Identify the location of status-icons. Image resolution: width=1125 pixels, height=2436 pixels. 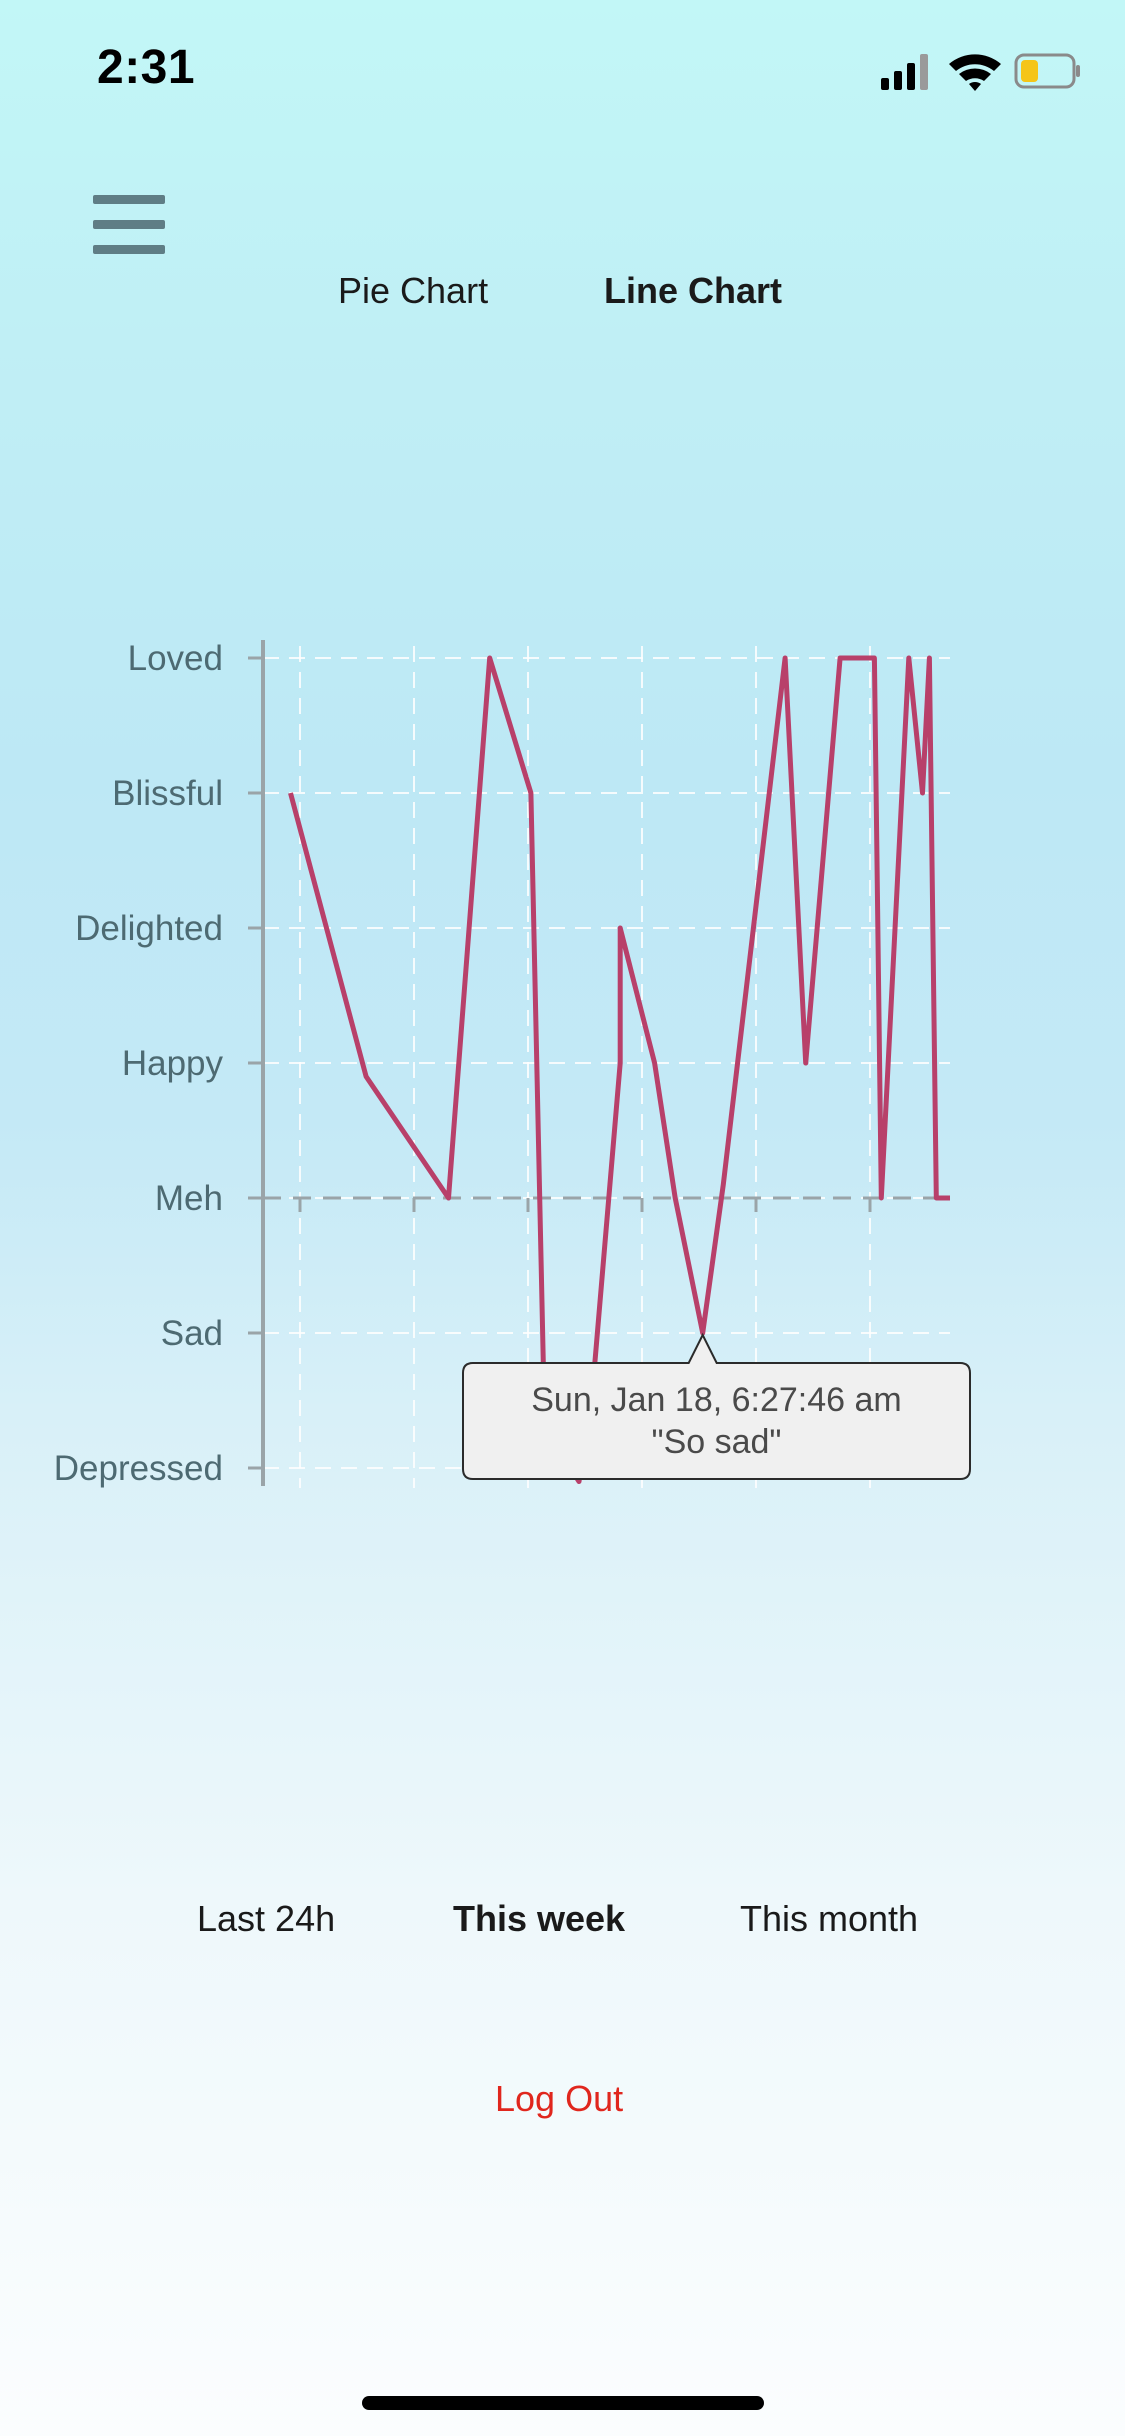
(981, 74).